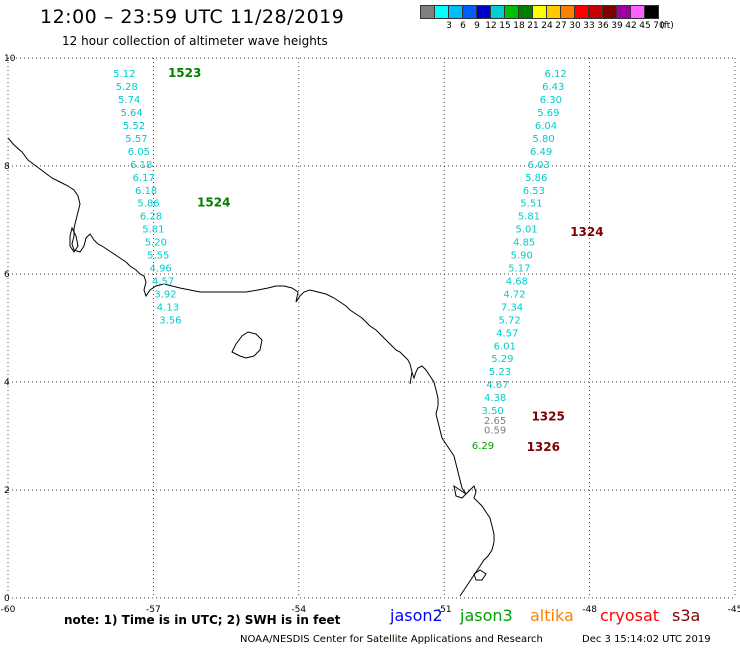 The width and height of the screenshot is (740, 650). Describe the element at coordinates (134, 126) in the screenshot. I see `wave-height-value: 5.52` at that location.